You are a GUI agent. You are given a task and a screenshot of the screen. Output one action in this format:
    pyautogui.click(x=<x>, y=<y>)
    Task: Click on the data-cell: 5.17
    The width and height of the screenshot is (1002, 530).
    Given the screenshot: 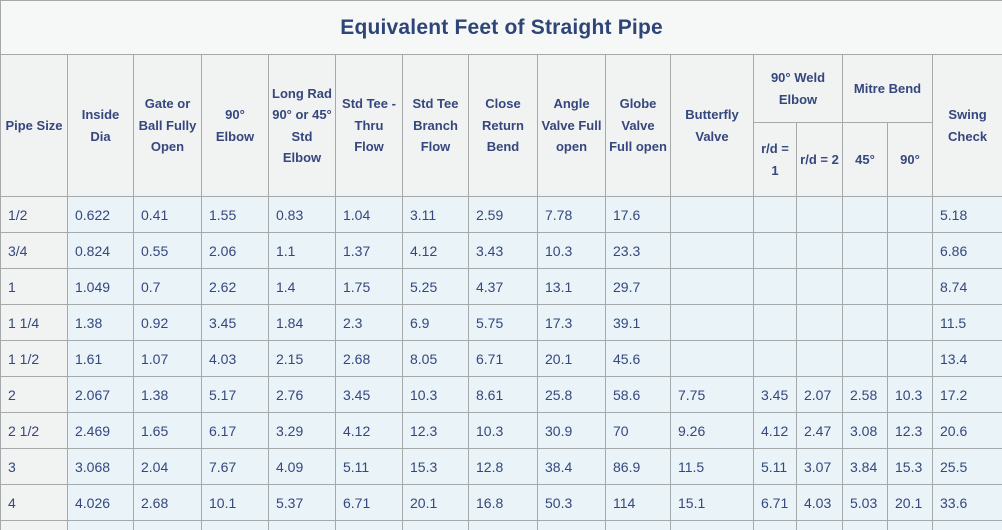 What is the action you would take?
    pyautogui.click(x=235, y=394)
    